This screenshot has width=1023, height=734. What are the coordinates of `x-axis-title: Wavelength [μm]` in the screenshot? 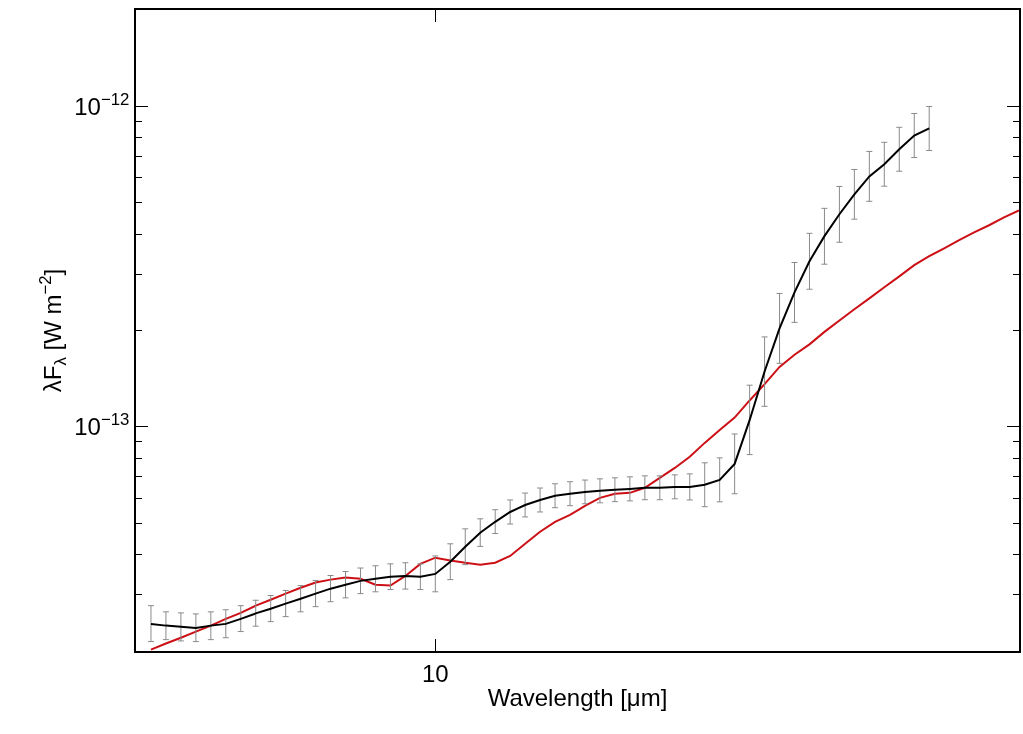 It's located at (577, 698).